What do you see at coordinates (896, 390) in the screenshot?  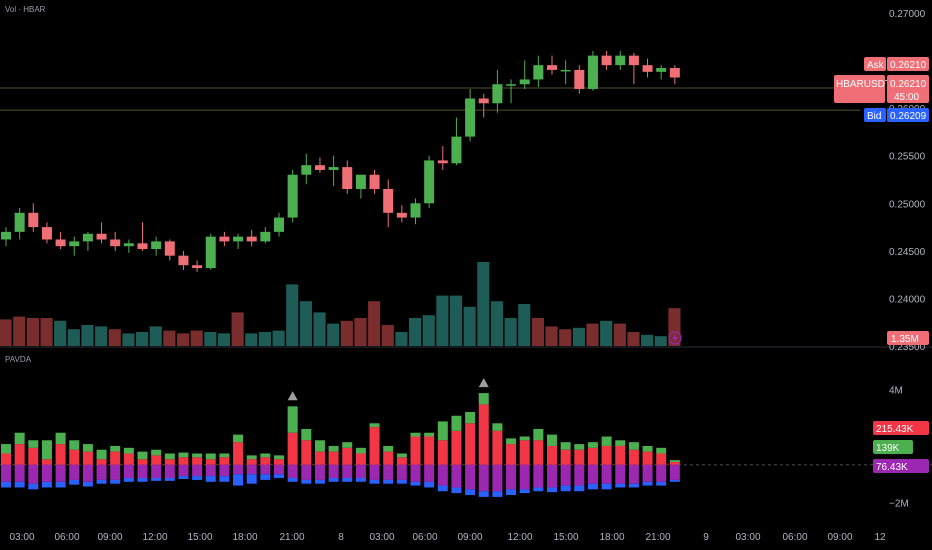 I see `indicator-tick-label: 4M` at bounding box center [896, 390].